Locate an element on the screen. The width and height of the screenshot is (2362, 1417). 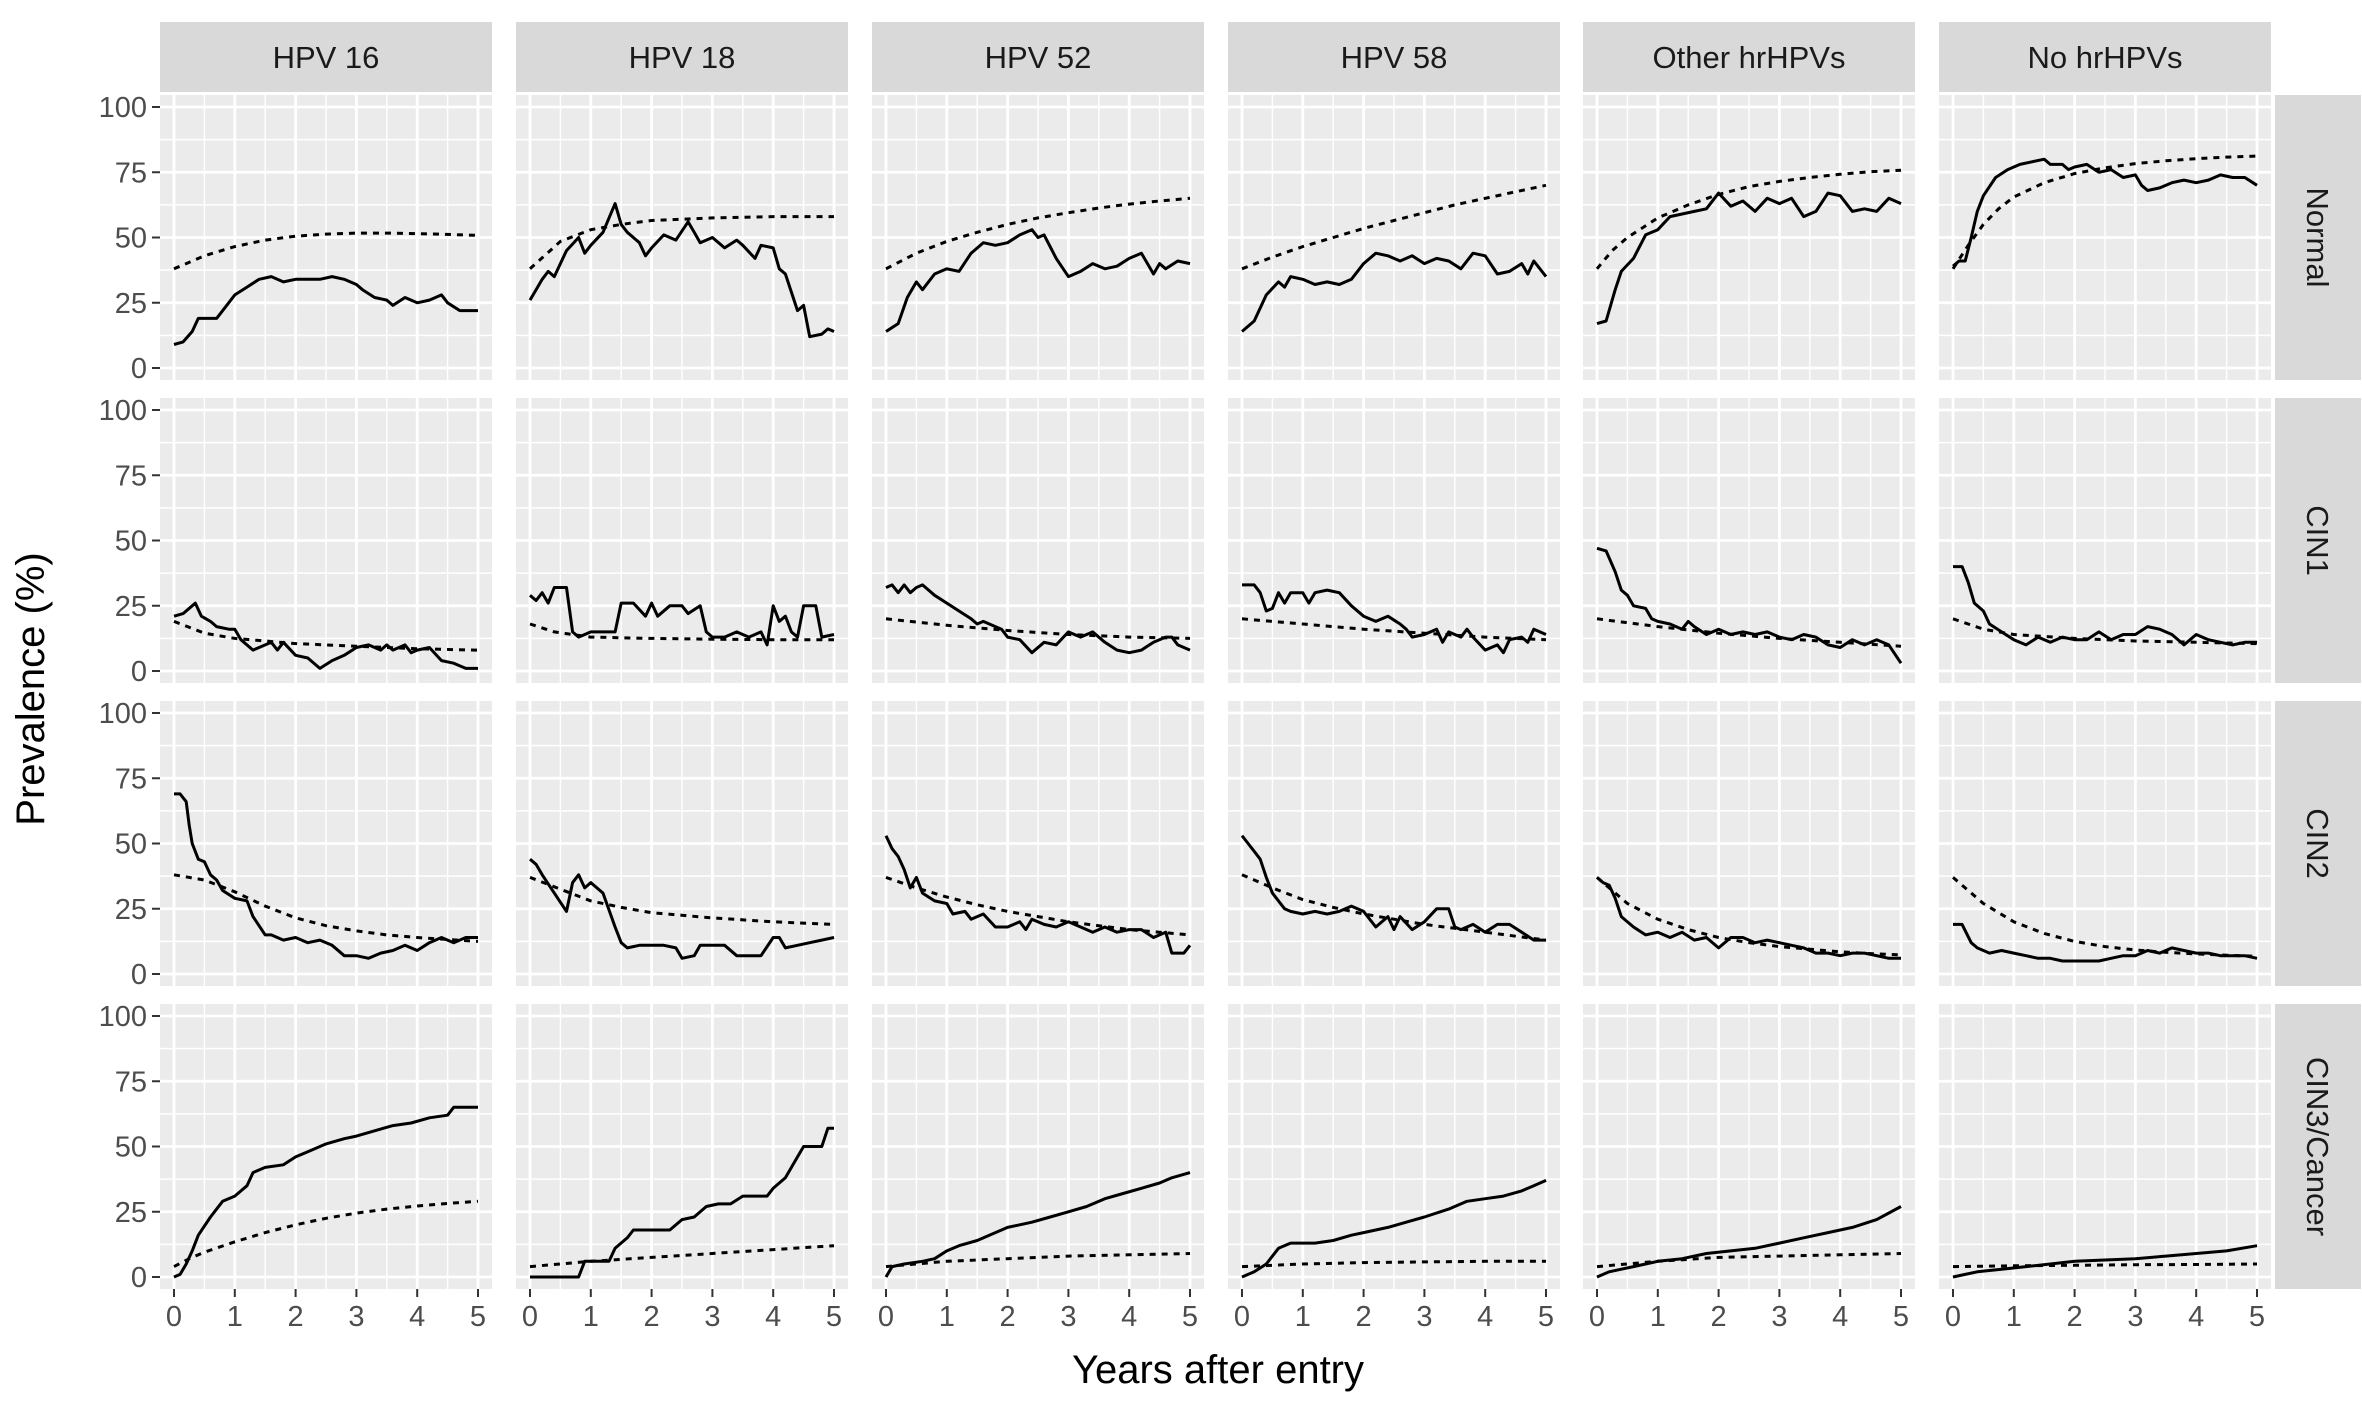
row-strip-cin3-cancer is located at coordinates (2318, 1146).